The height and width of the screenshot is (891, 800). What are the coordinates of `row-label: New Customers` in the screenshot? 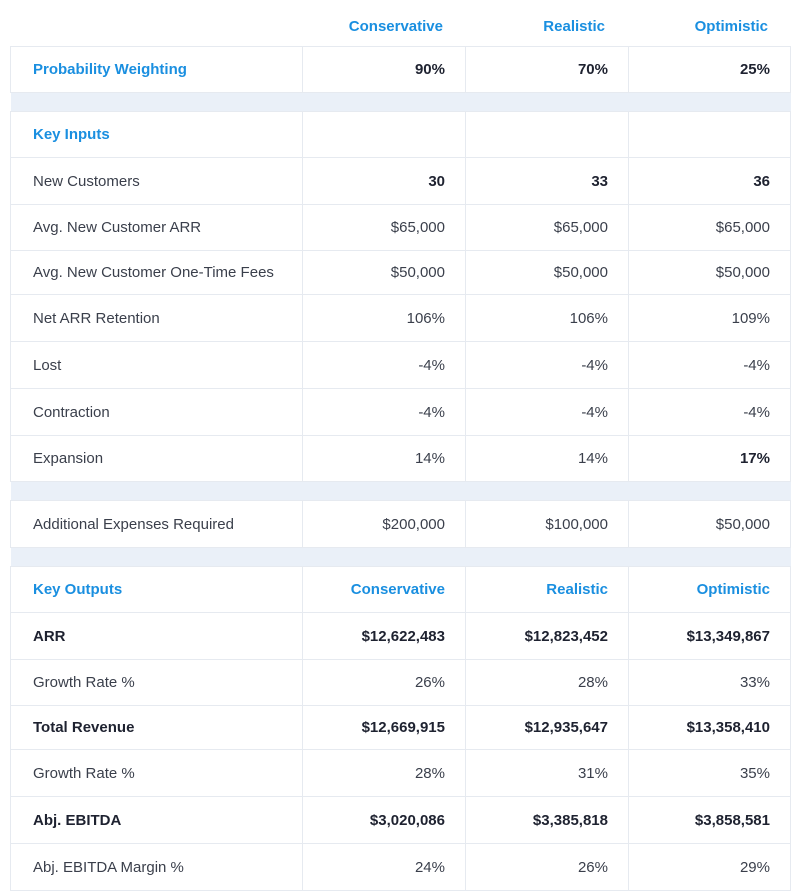 It's located at (156, 181).